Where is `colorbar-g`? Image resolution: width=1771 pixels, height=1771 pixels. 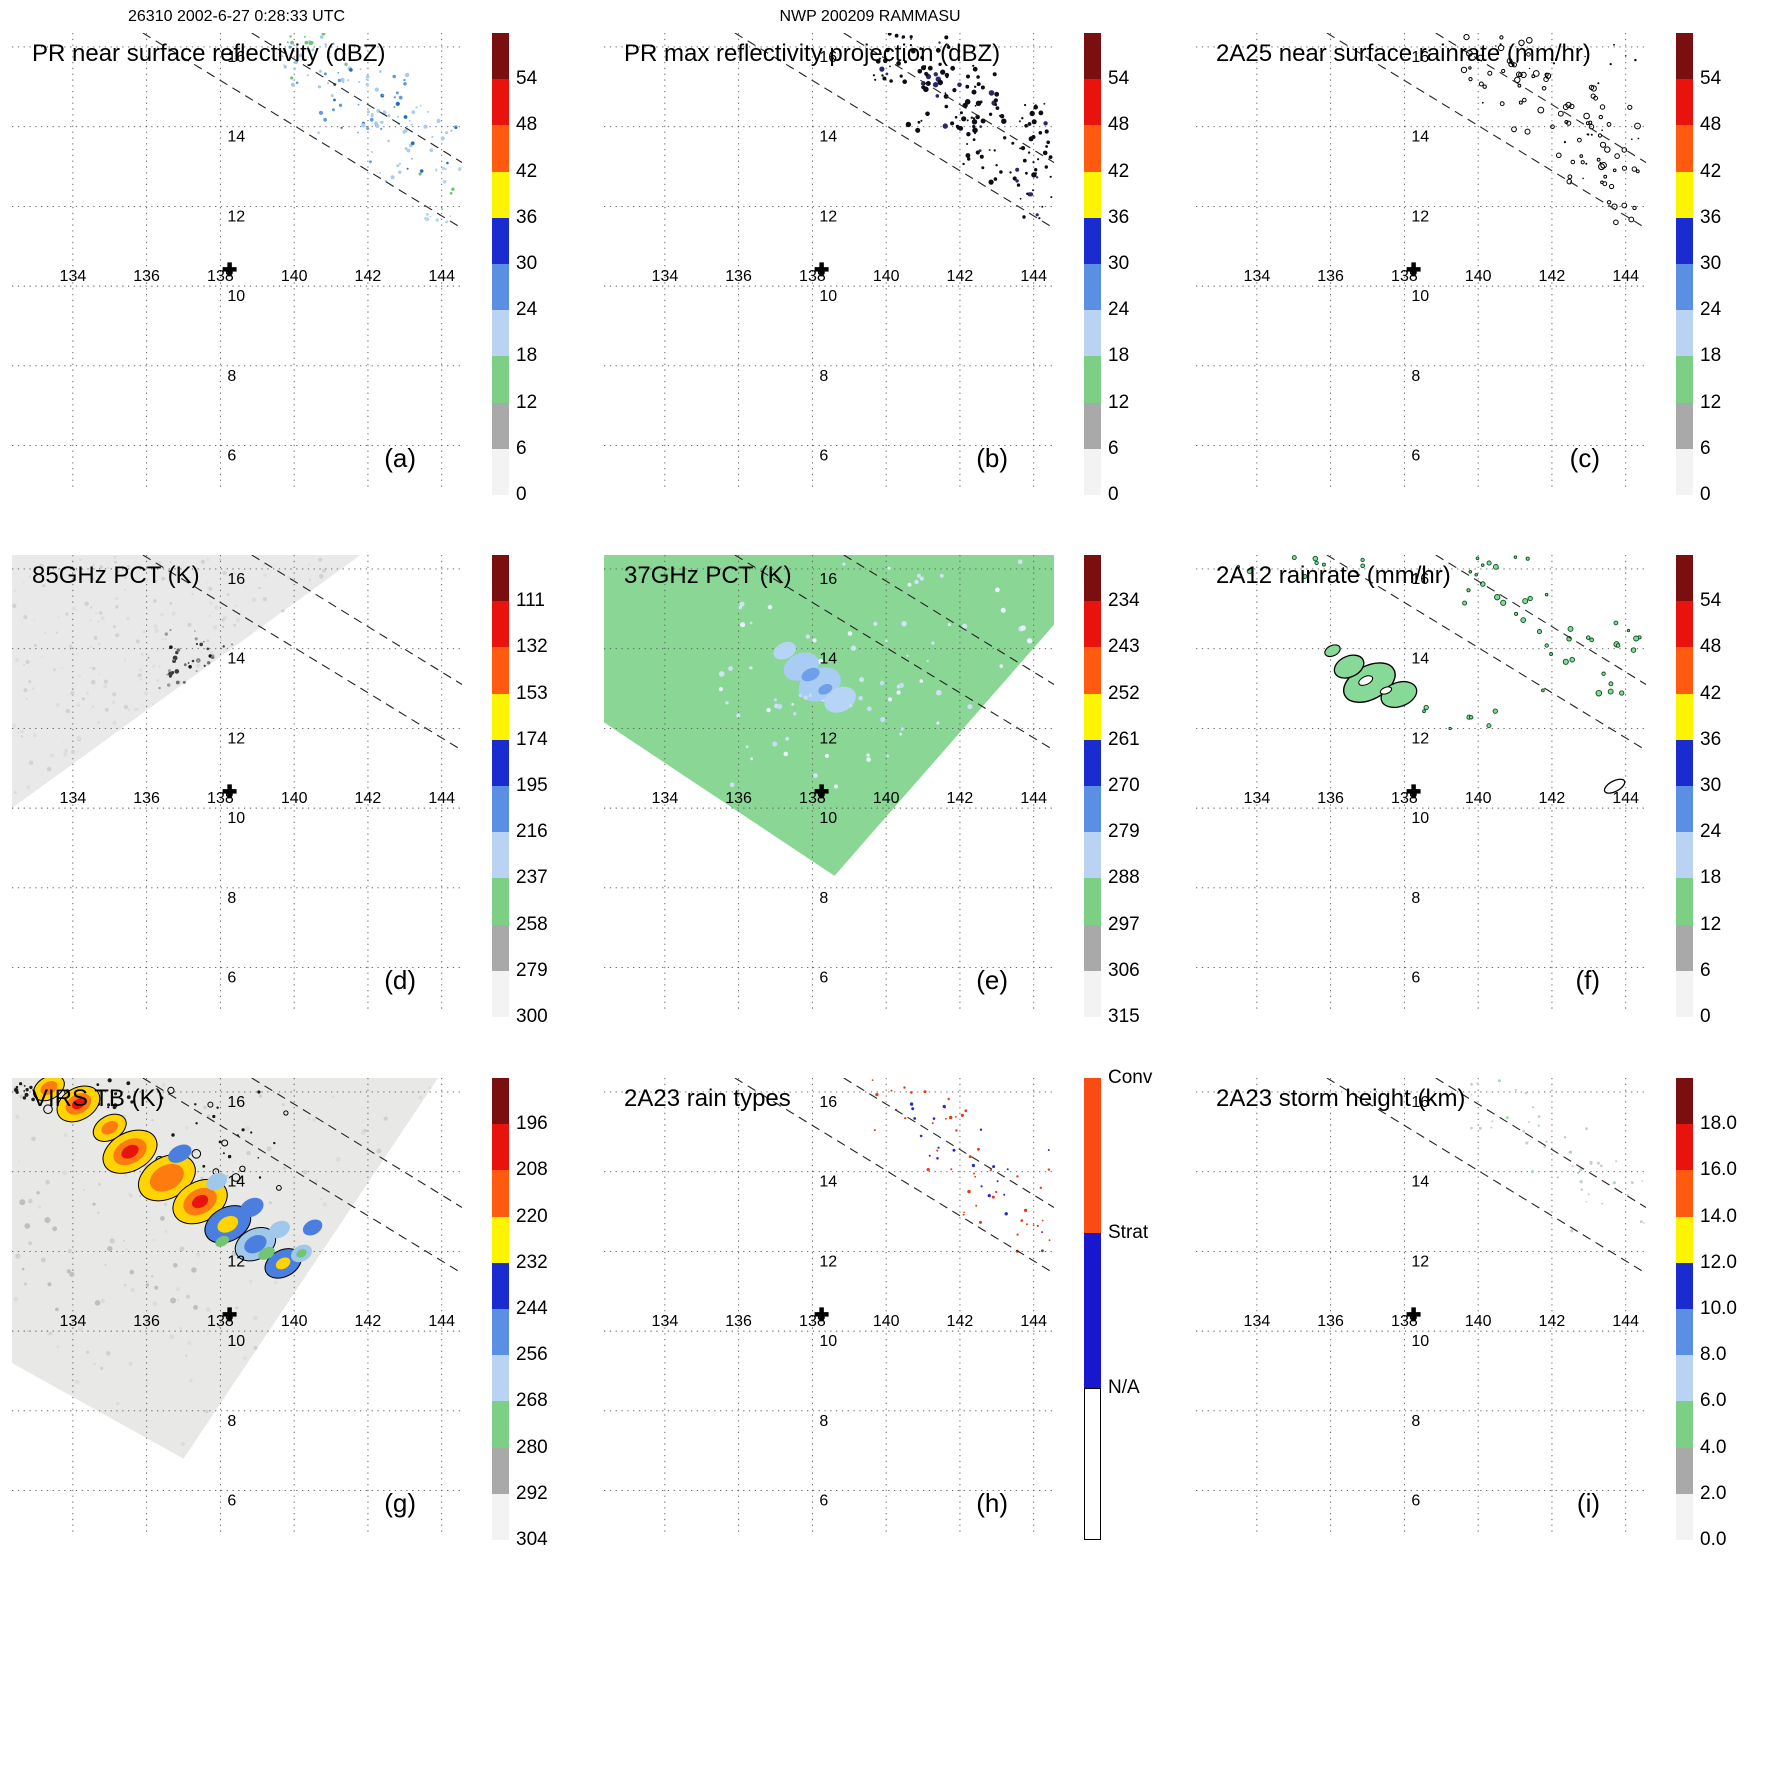 colorbar-g is located at coordinates (500, 1309).